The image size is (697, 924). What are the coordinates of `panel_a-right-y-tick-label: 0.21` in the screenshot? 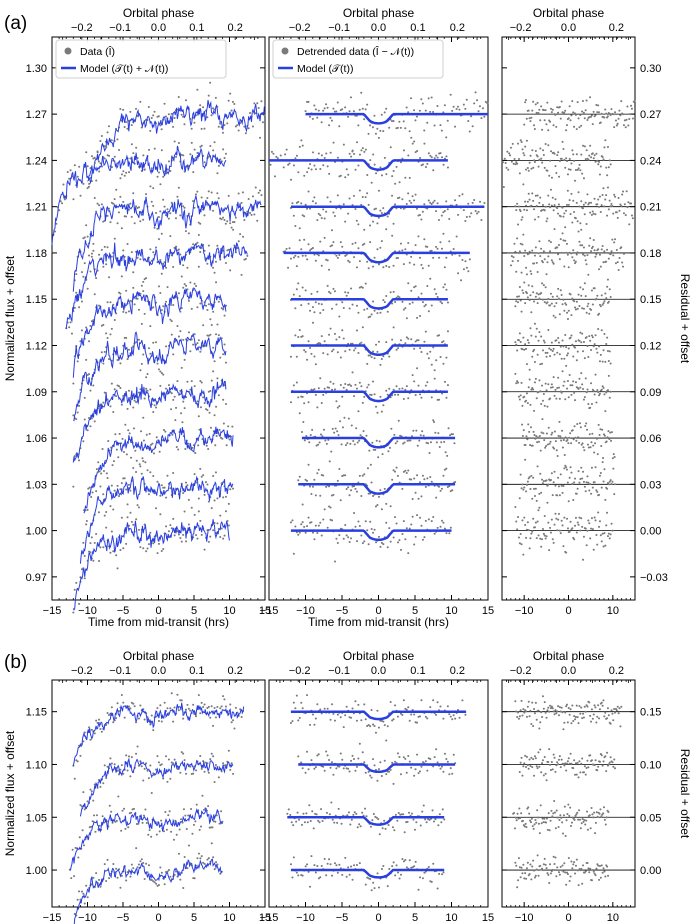 It's located at (650, 208).